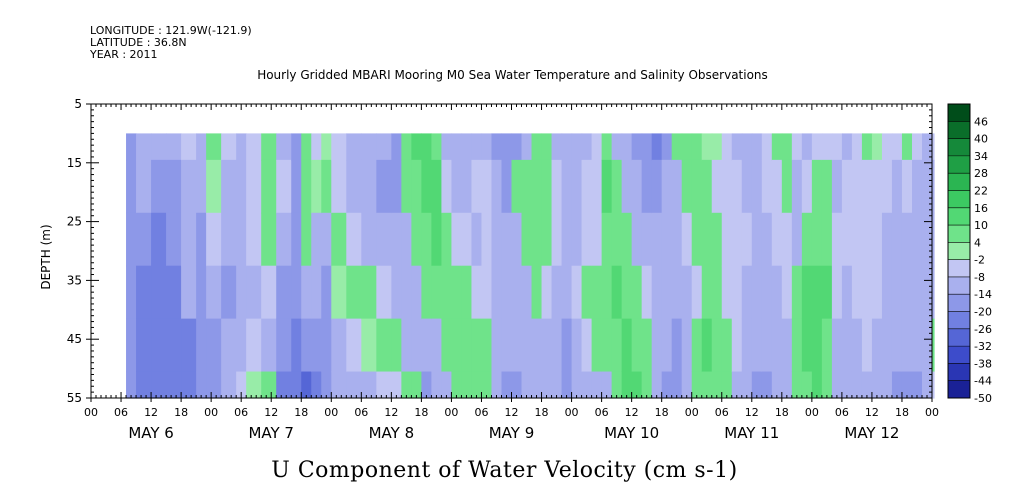 This screenshot has width=1009, height=504. What do you see at coordinates (983, 294) in the screenshot?
I see `colorbar-label: -14` at bounding box center [983, 294].